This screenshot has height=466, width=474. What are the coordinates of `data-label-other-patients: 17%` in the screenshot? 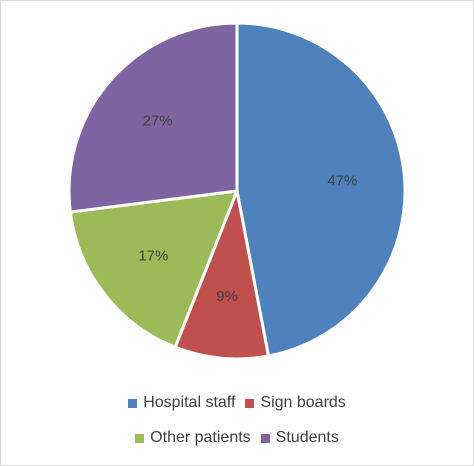 It's located at (153, 255).